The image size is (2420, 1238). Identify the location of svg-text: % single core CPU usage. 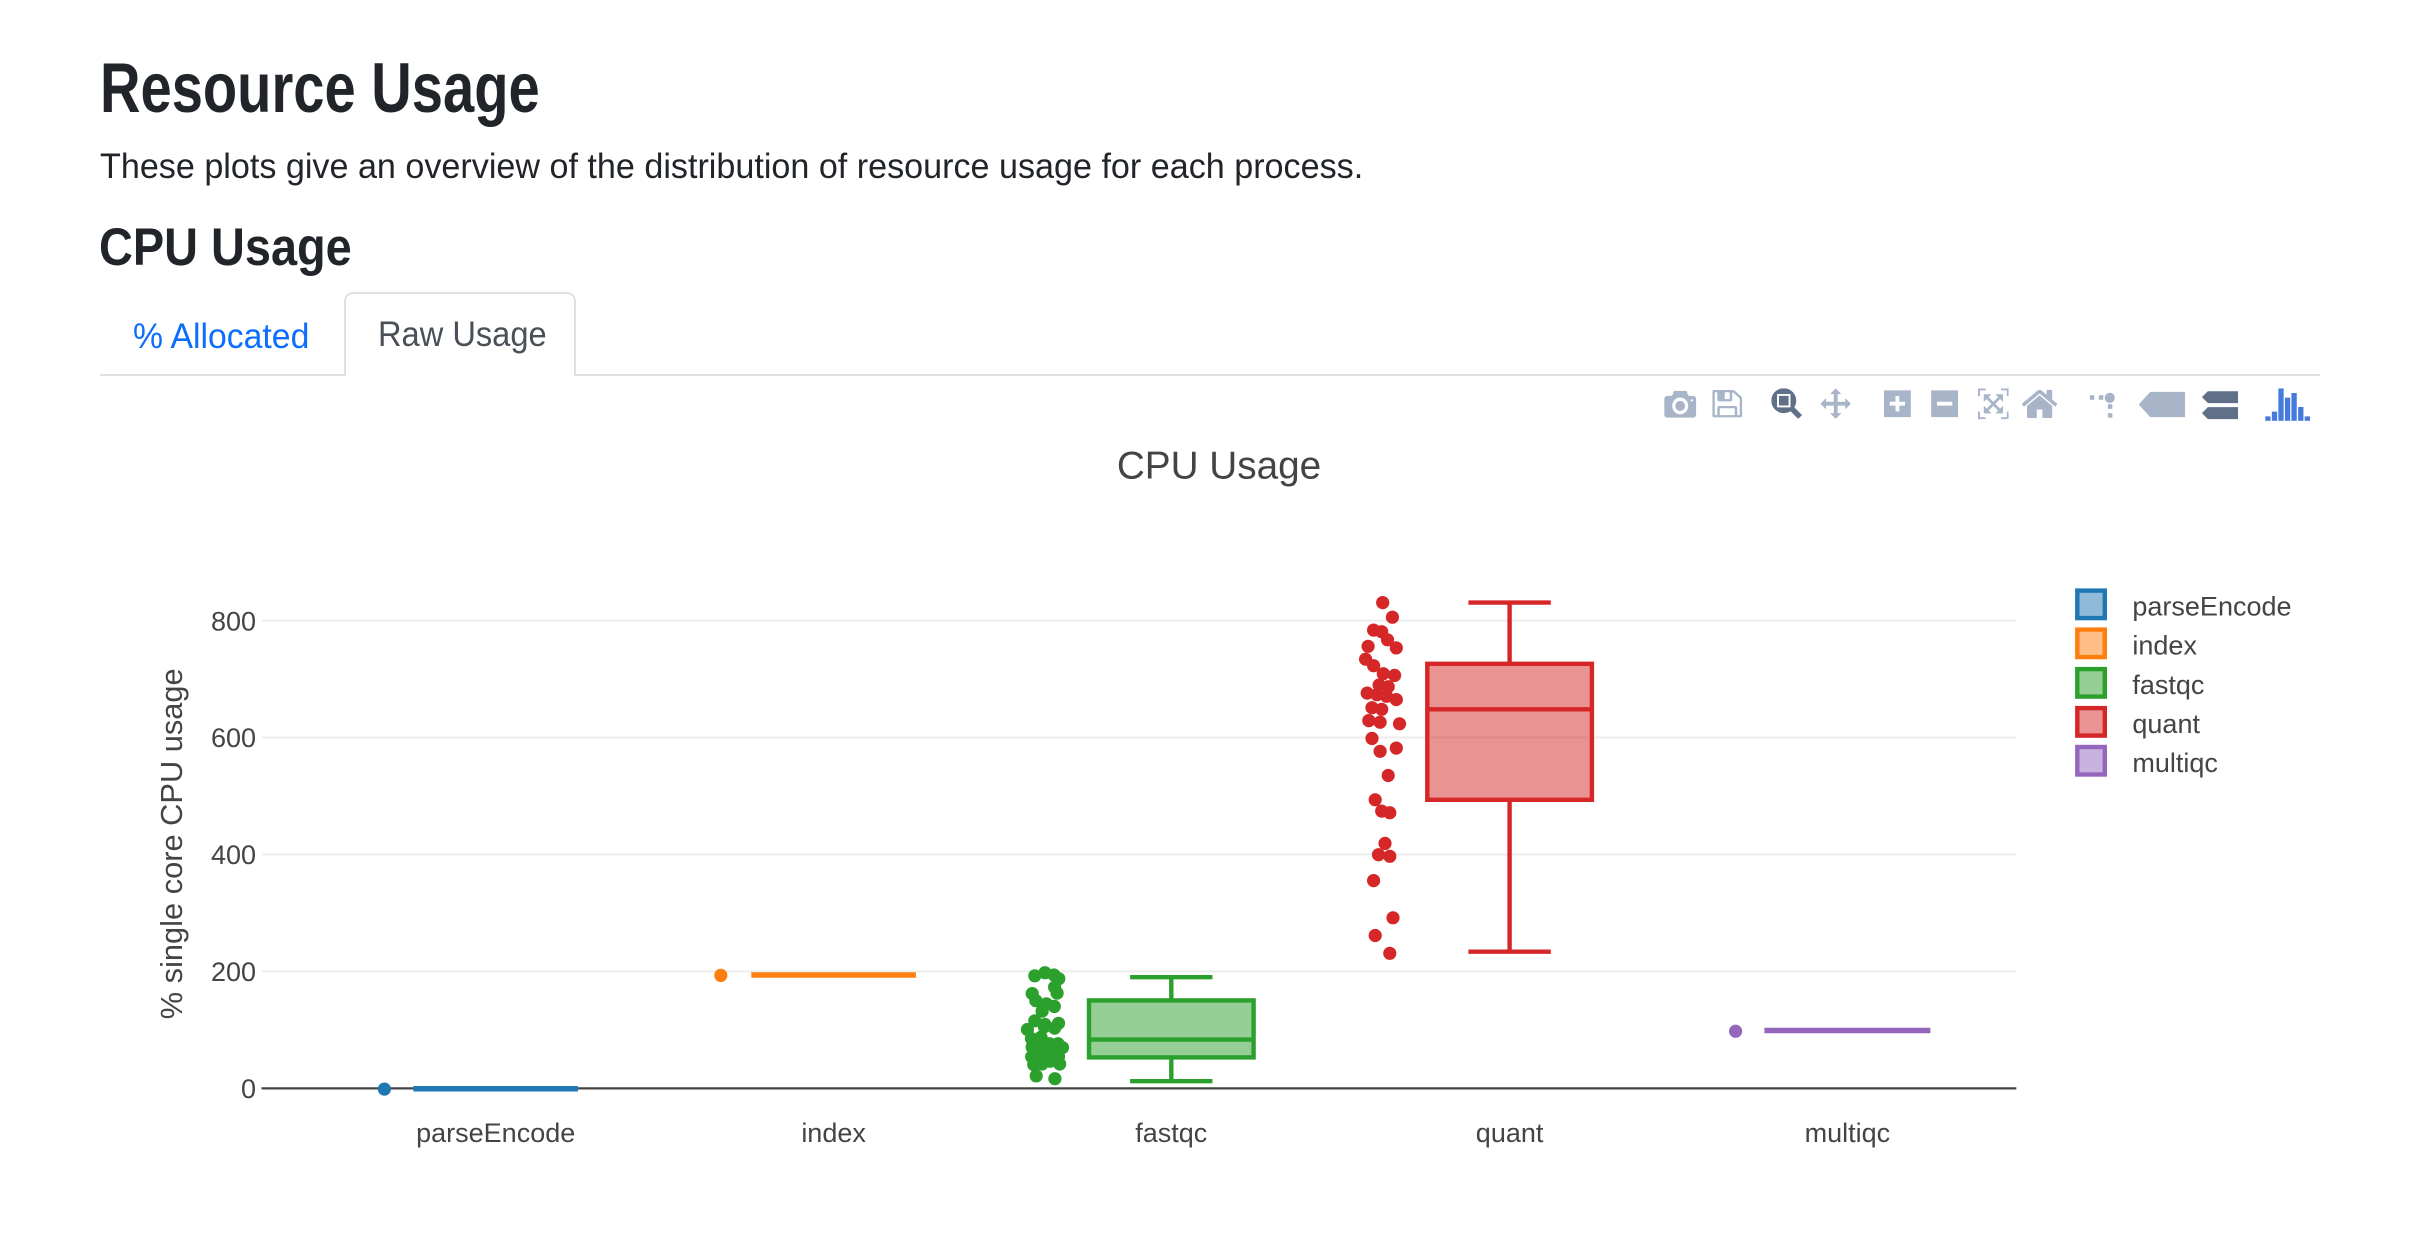
(171, 843).